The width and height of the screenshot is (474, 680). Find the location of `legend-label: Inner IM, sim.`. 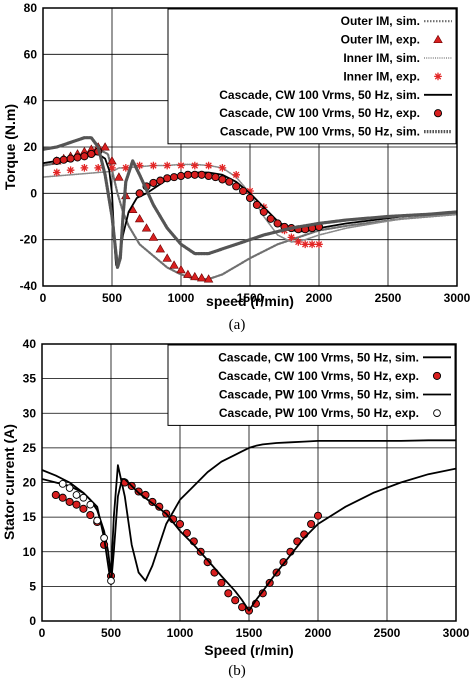

legend-label: Inner IM, sim. is located at coordinates (381, 58).